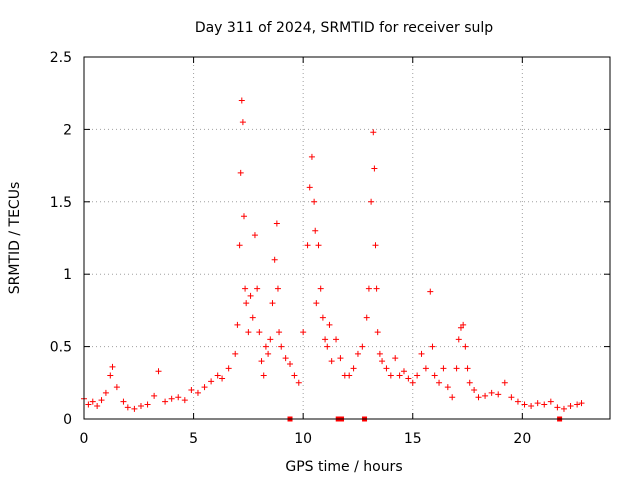 The image size is (640, 480). Describe the element at coordinates (67, 420) in the screenshot. I see `y-tick-label: 0` at that location.